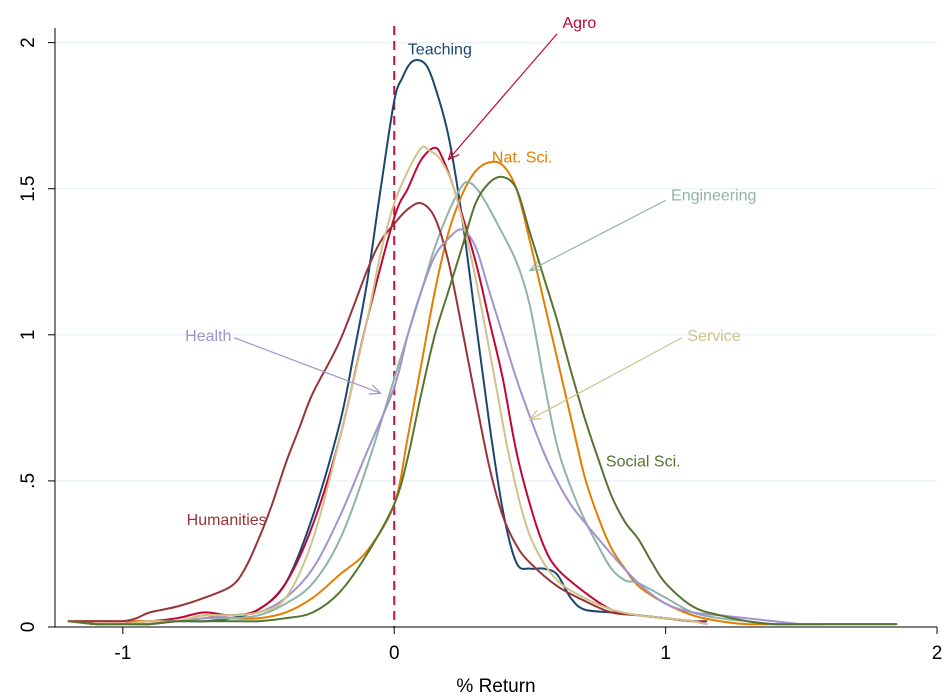  I want to click on annotation-label-health: Health, so click(208, 336).